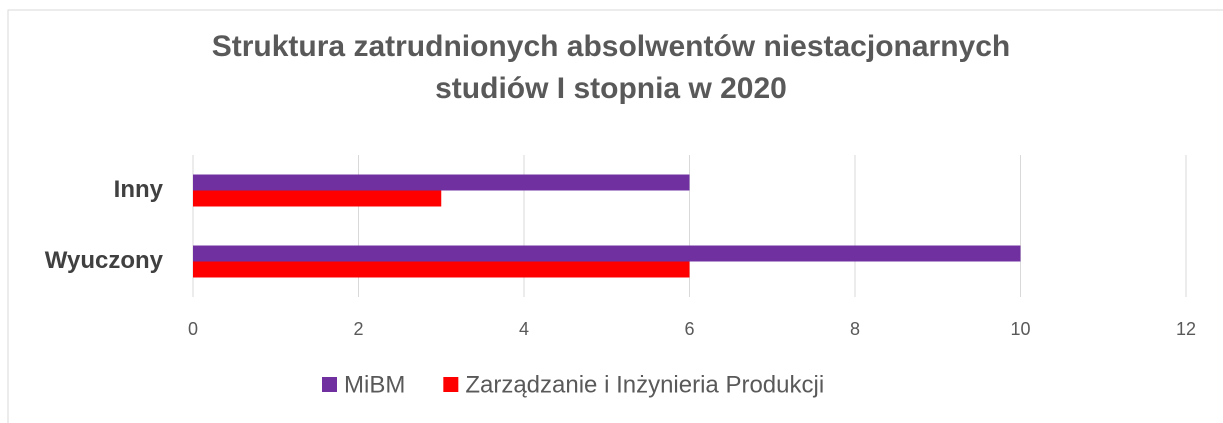 The height and width of the screenshot is (423, 1223). Describe the element at coordinates (358, 329) in the screenshot. I see `x-tick-label: 2` at that location.